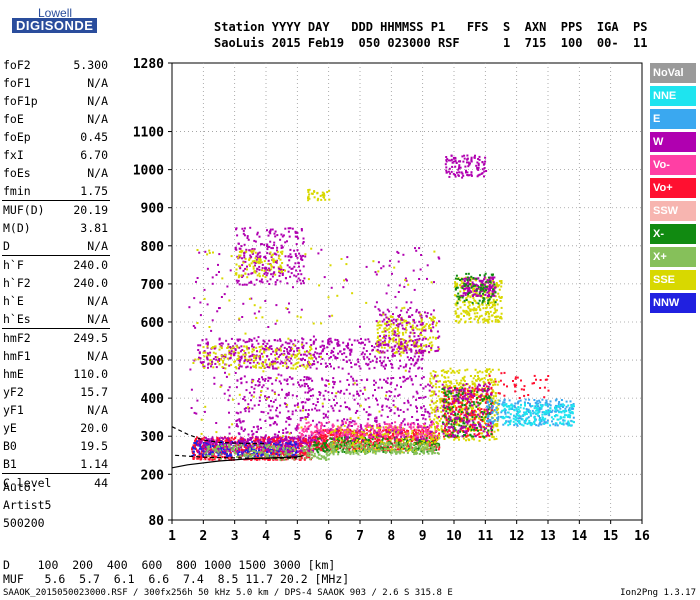 Image resolution: width=700 pixels, height=600 pixels. What do you see at coordinates (17, 65) in the screenshot?
I see `param-key: foF2` at bounding box center [17, 65].